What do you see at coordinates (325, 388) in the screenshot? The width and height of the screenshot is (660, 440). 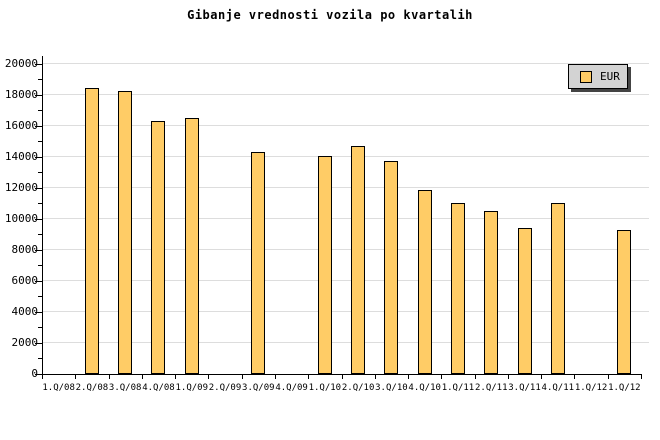 I see `x-axis-label: 1.Q/10` at bounding box center [325, 388].